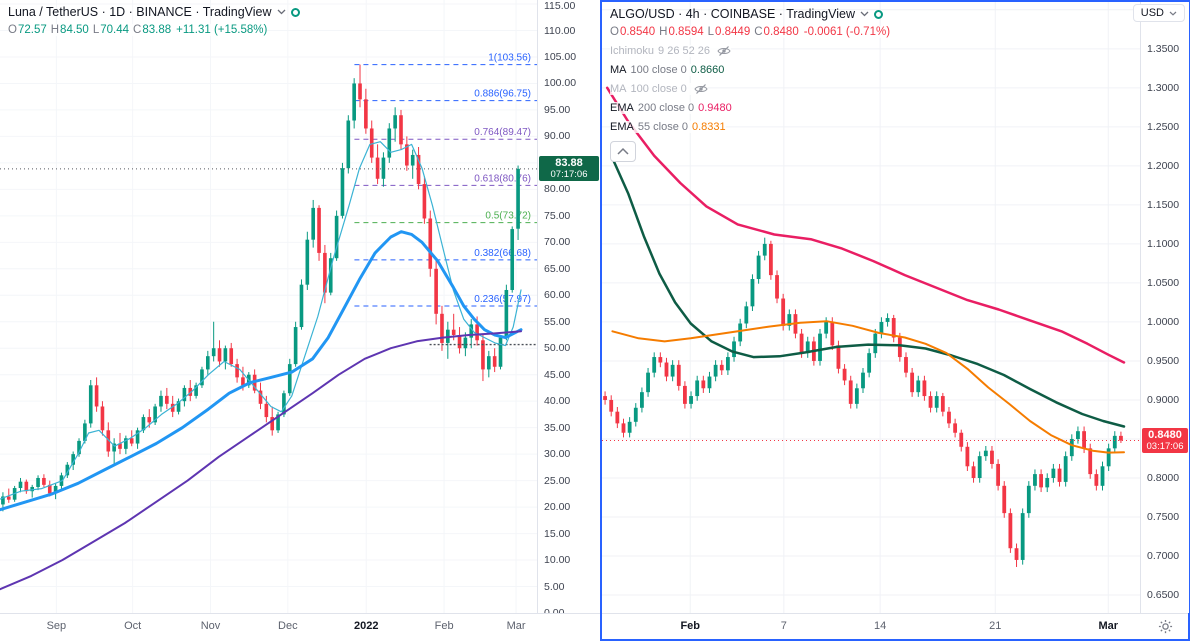 The height and width of the screenshot is (641, 1190). Describe the element at coordinates (1163, 48) in the screenshot. I see `price-tick-label: 1.3500` at that location.